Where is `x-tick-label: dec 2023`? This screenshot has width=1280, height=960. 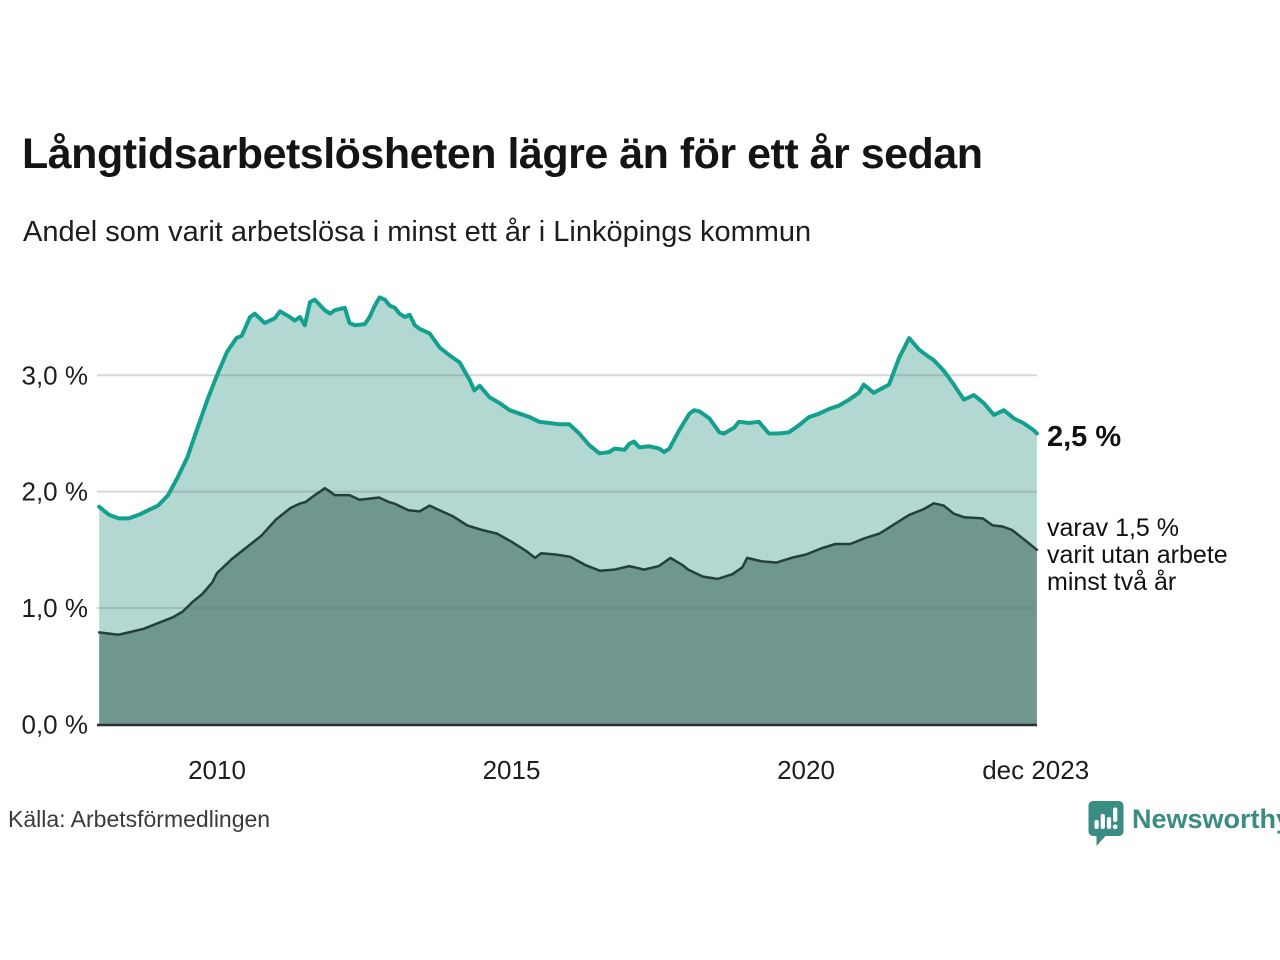
x-tick-label: dec 2023 is located at coordinates (1035, 770).